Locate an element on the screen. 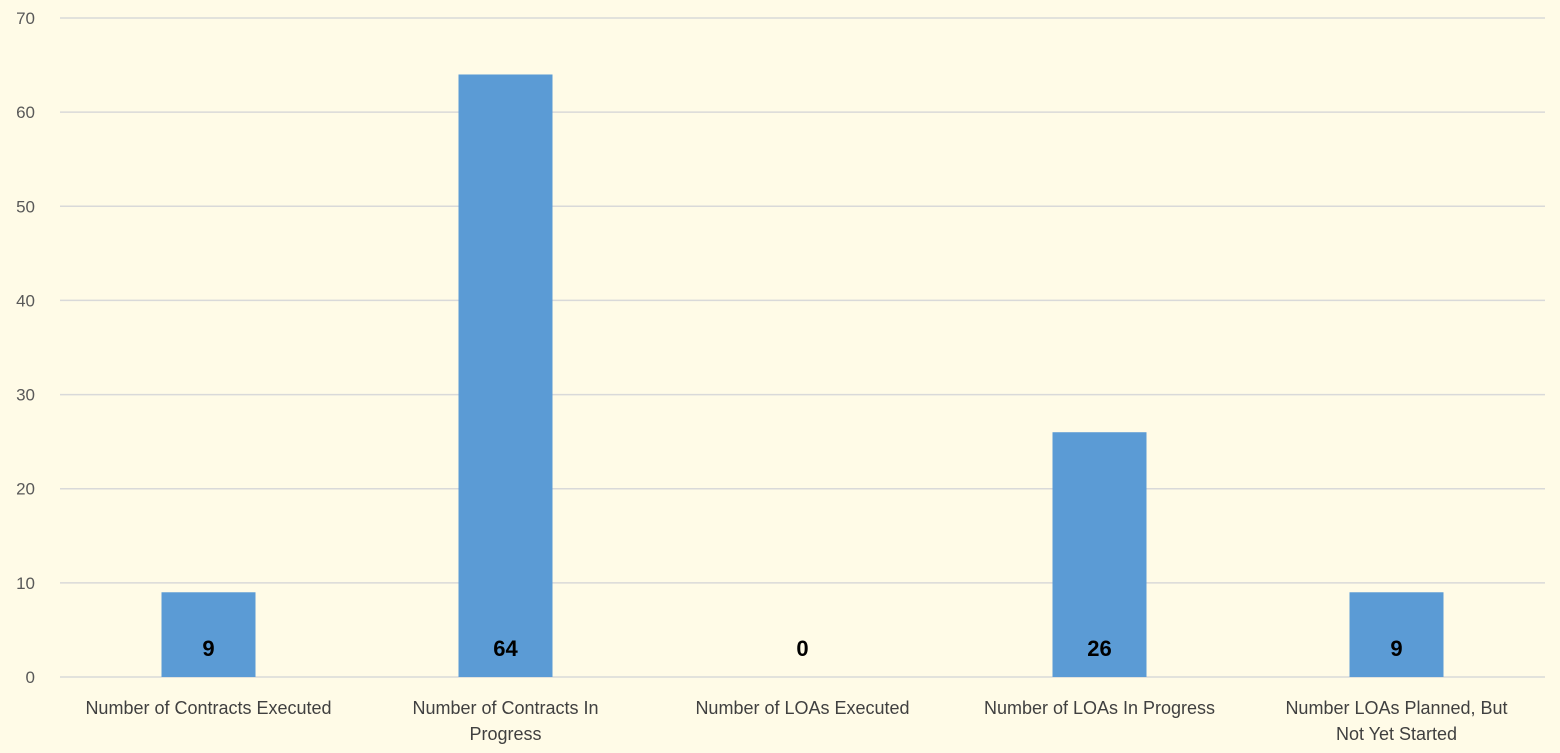 The image size is (1560, 753). x-category-label: Not Yet Started is located at coordinates (1396, 734).